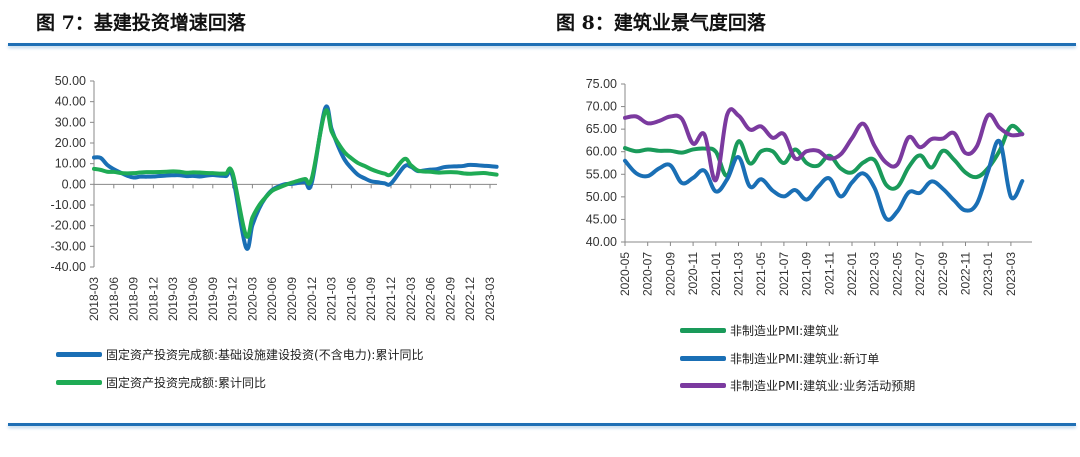  Describe the element at coordinates (897, 274) in the screenshot. I see `x-tick-label: 2022-05` at that location.